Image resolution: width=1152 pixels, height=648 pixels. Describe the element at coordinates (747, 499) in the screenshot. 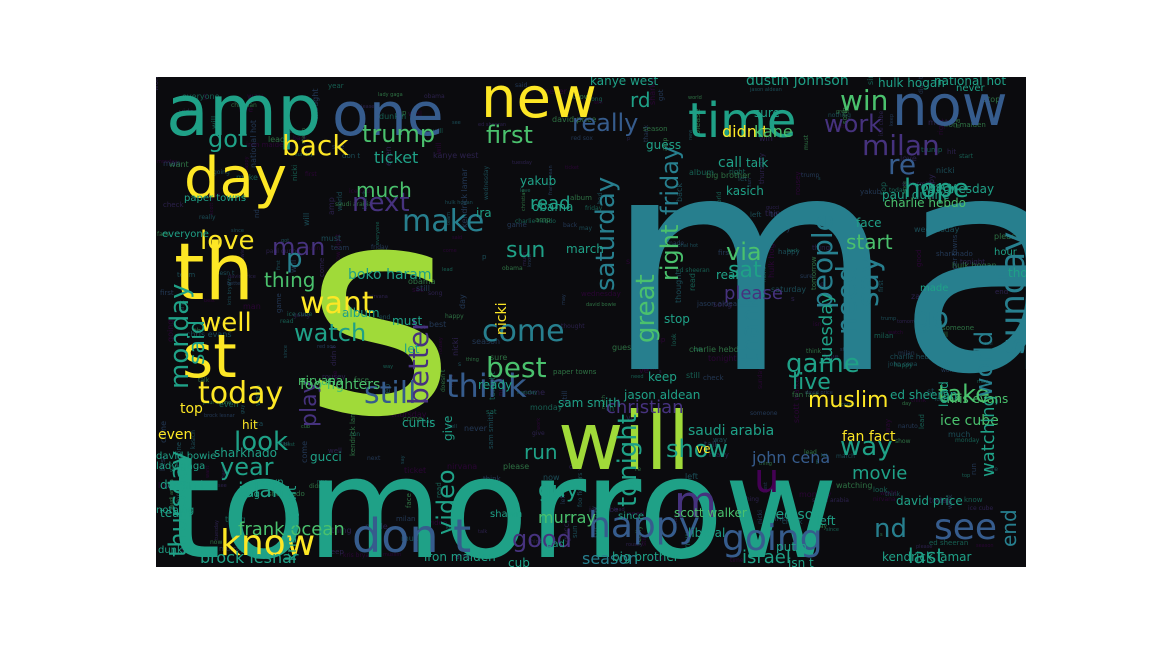

I see `filler-word: nothing` at that location.